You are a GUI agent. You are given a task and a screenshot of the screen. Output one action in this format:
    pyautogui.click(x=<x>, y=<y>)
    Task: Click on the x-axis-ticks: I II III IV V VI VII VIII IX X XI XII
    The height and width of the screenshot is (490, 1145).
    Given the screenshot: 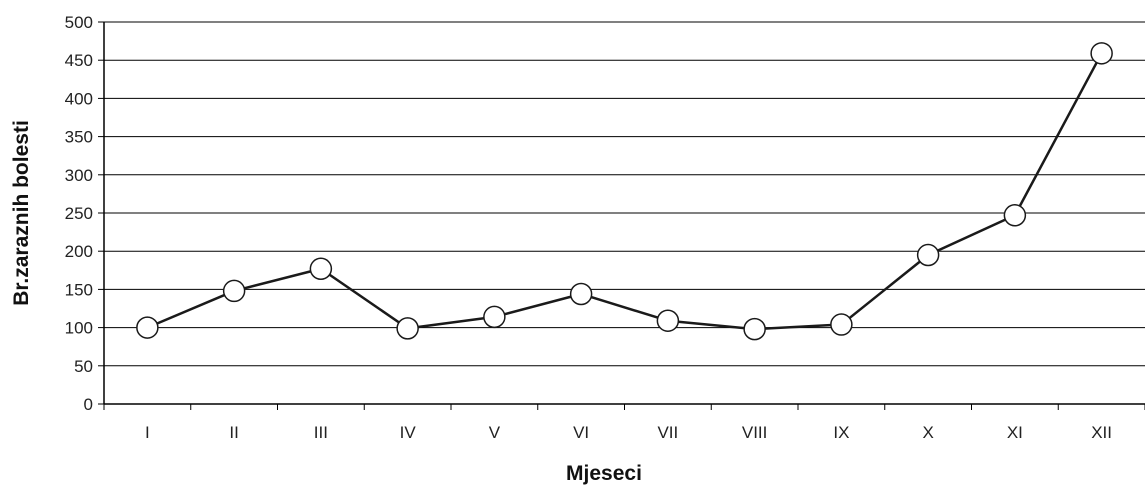 What is the action you would take?
    pyautogui.click(x=624, y=423)
    